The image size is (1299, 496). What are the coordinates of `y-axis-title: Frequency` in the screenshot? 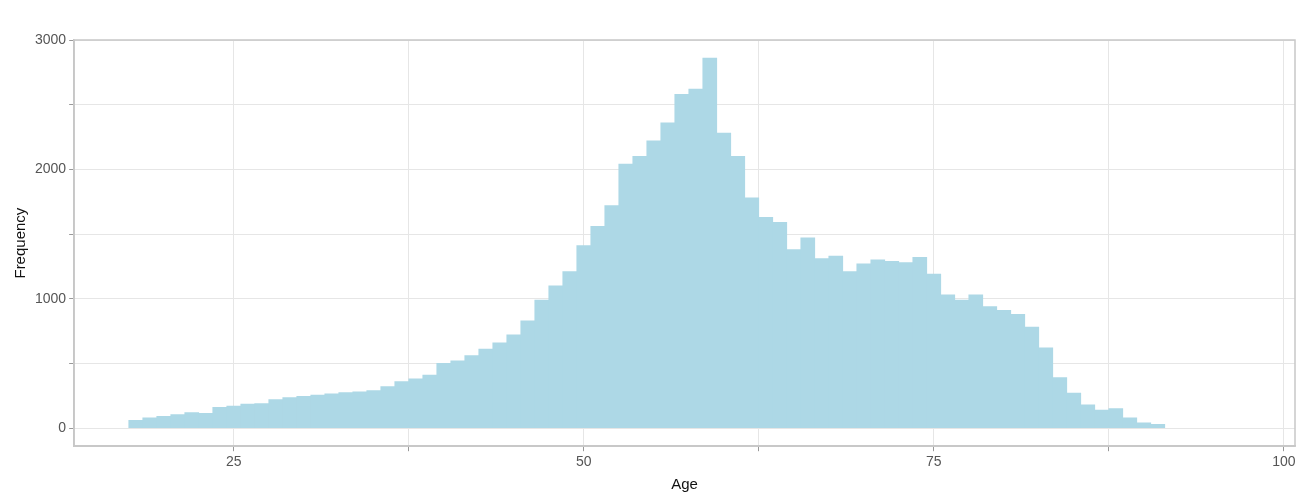 It's located at (20, 243).